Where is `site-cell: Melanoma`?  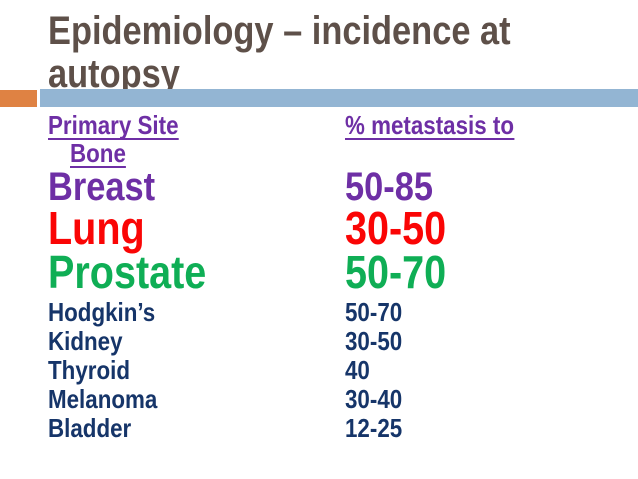 site-cell: Melanoma is located at coordinates (196, 399).